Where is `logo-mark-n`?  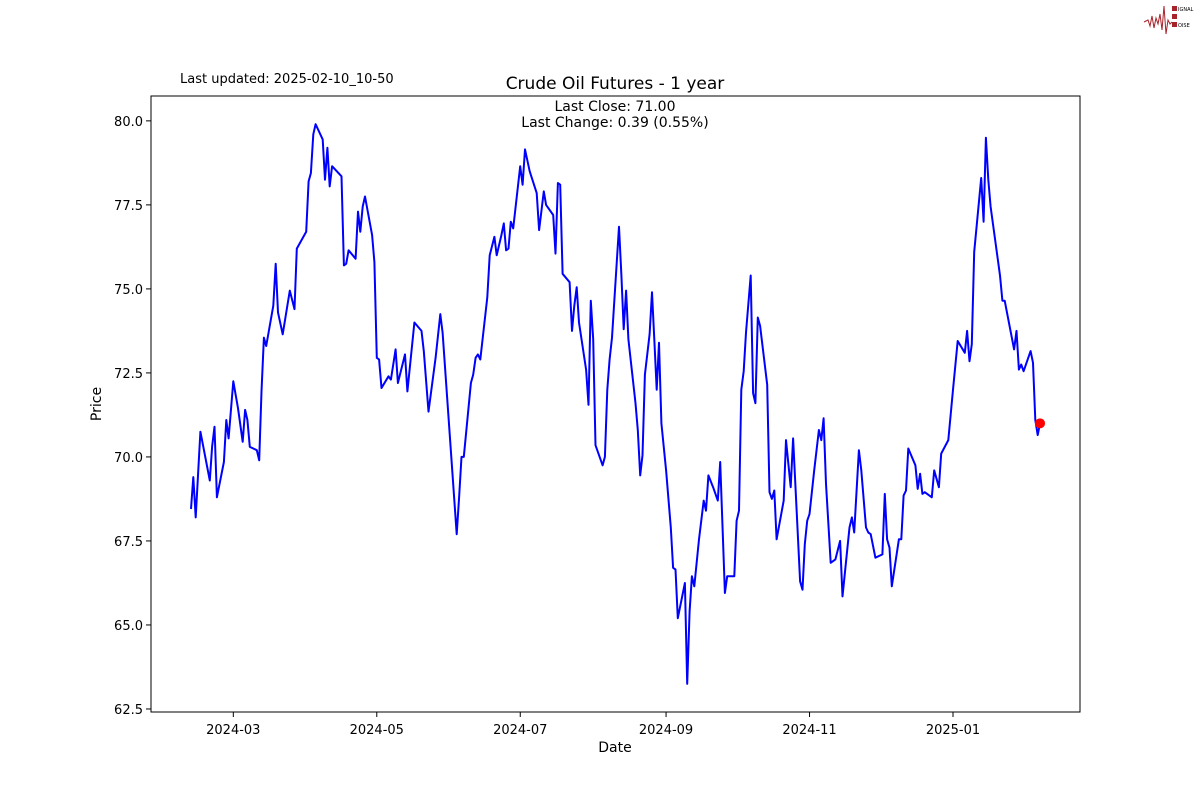 logo-mark-n is located at coordinates (1174, 24).